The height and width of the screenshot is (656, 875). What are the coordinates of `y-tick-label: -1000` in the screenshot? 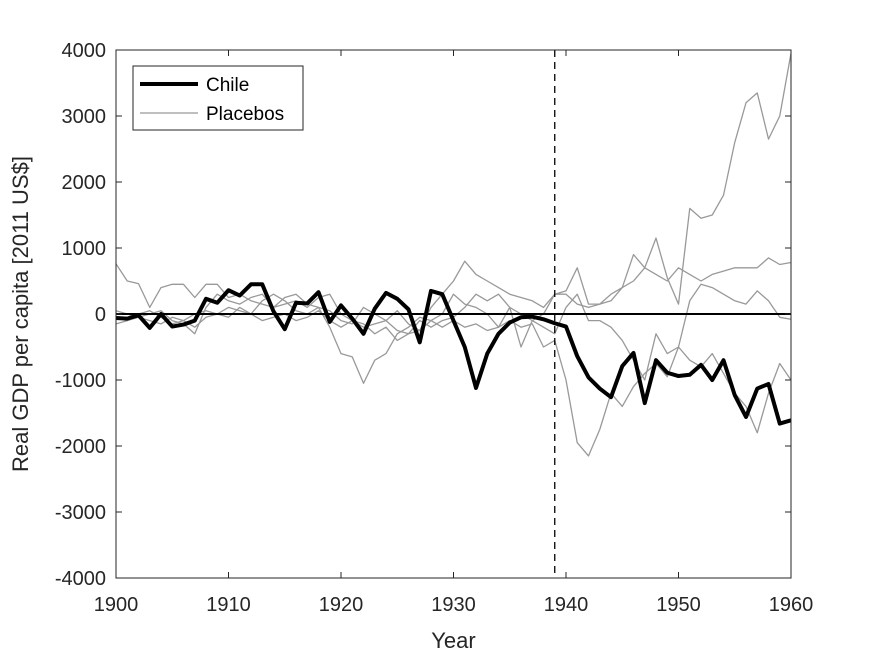 It's located at (80, 381).